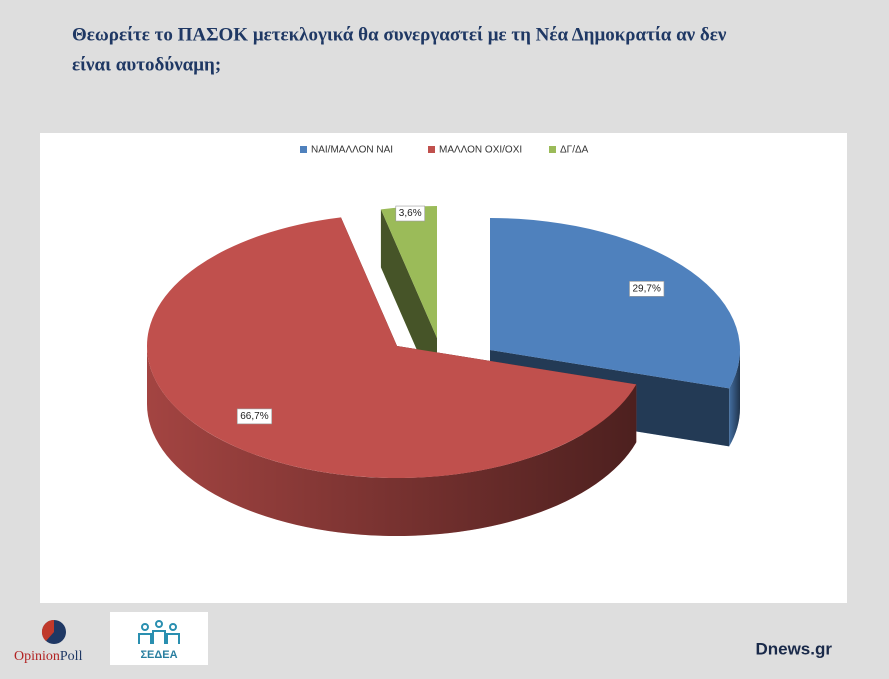  I want to click on legend-label: ΝΑΙ/ΜΑΛΛΟΝ ΝΑΙ, so click(352, 150).